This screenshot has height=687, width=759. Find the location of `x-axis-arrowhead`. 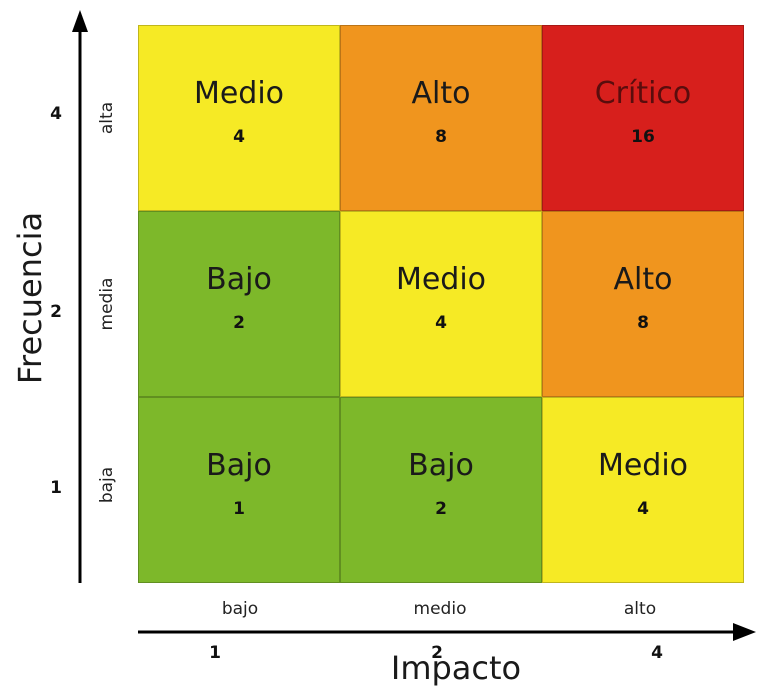

x-axis-arrowhead is located at coordinates (744, 632).